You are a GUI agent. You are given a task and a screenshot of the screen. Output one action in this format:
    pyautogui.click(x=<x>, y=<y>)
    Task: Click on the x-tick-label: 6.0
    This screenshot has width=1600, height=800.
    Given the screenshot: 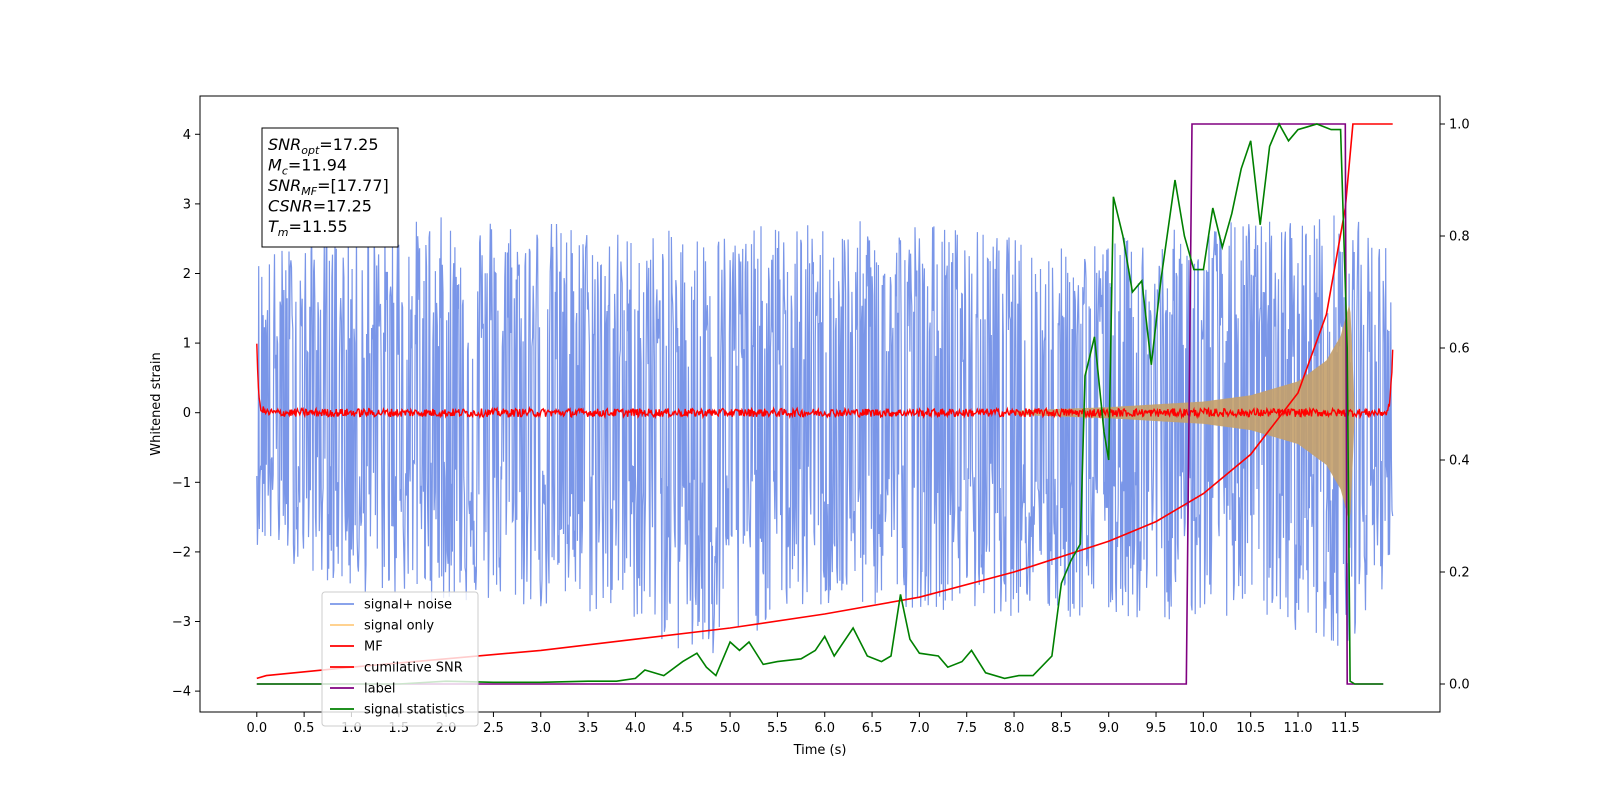 What is the action you would take?
    pyautogui.click(x=824, y=728)
    